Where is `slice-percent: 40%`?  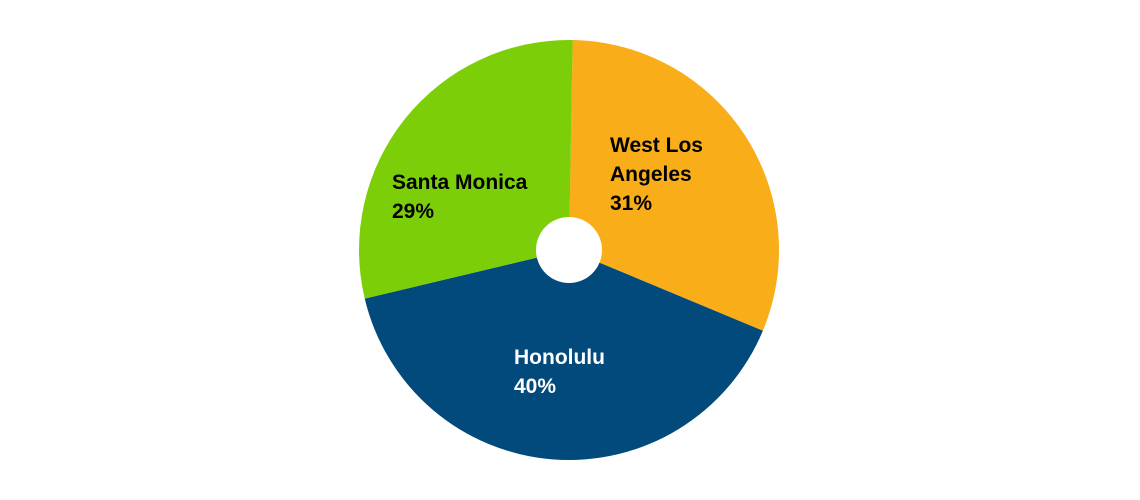 slice-percent: 40% is located at coordinates (535, 386).